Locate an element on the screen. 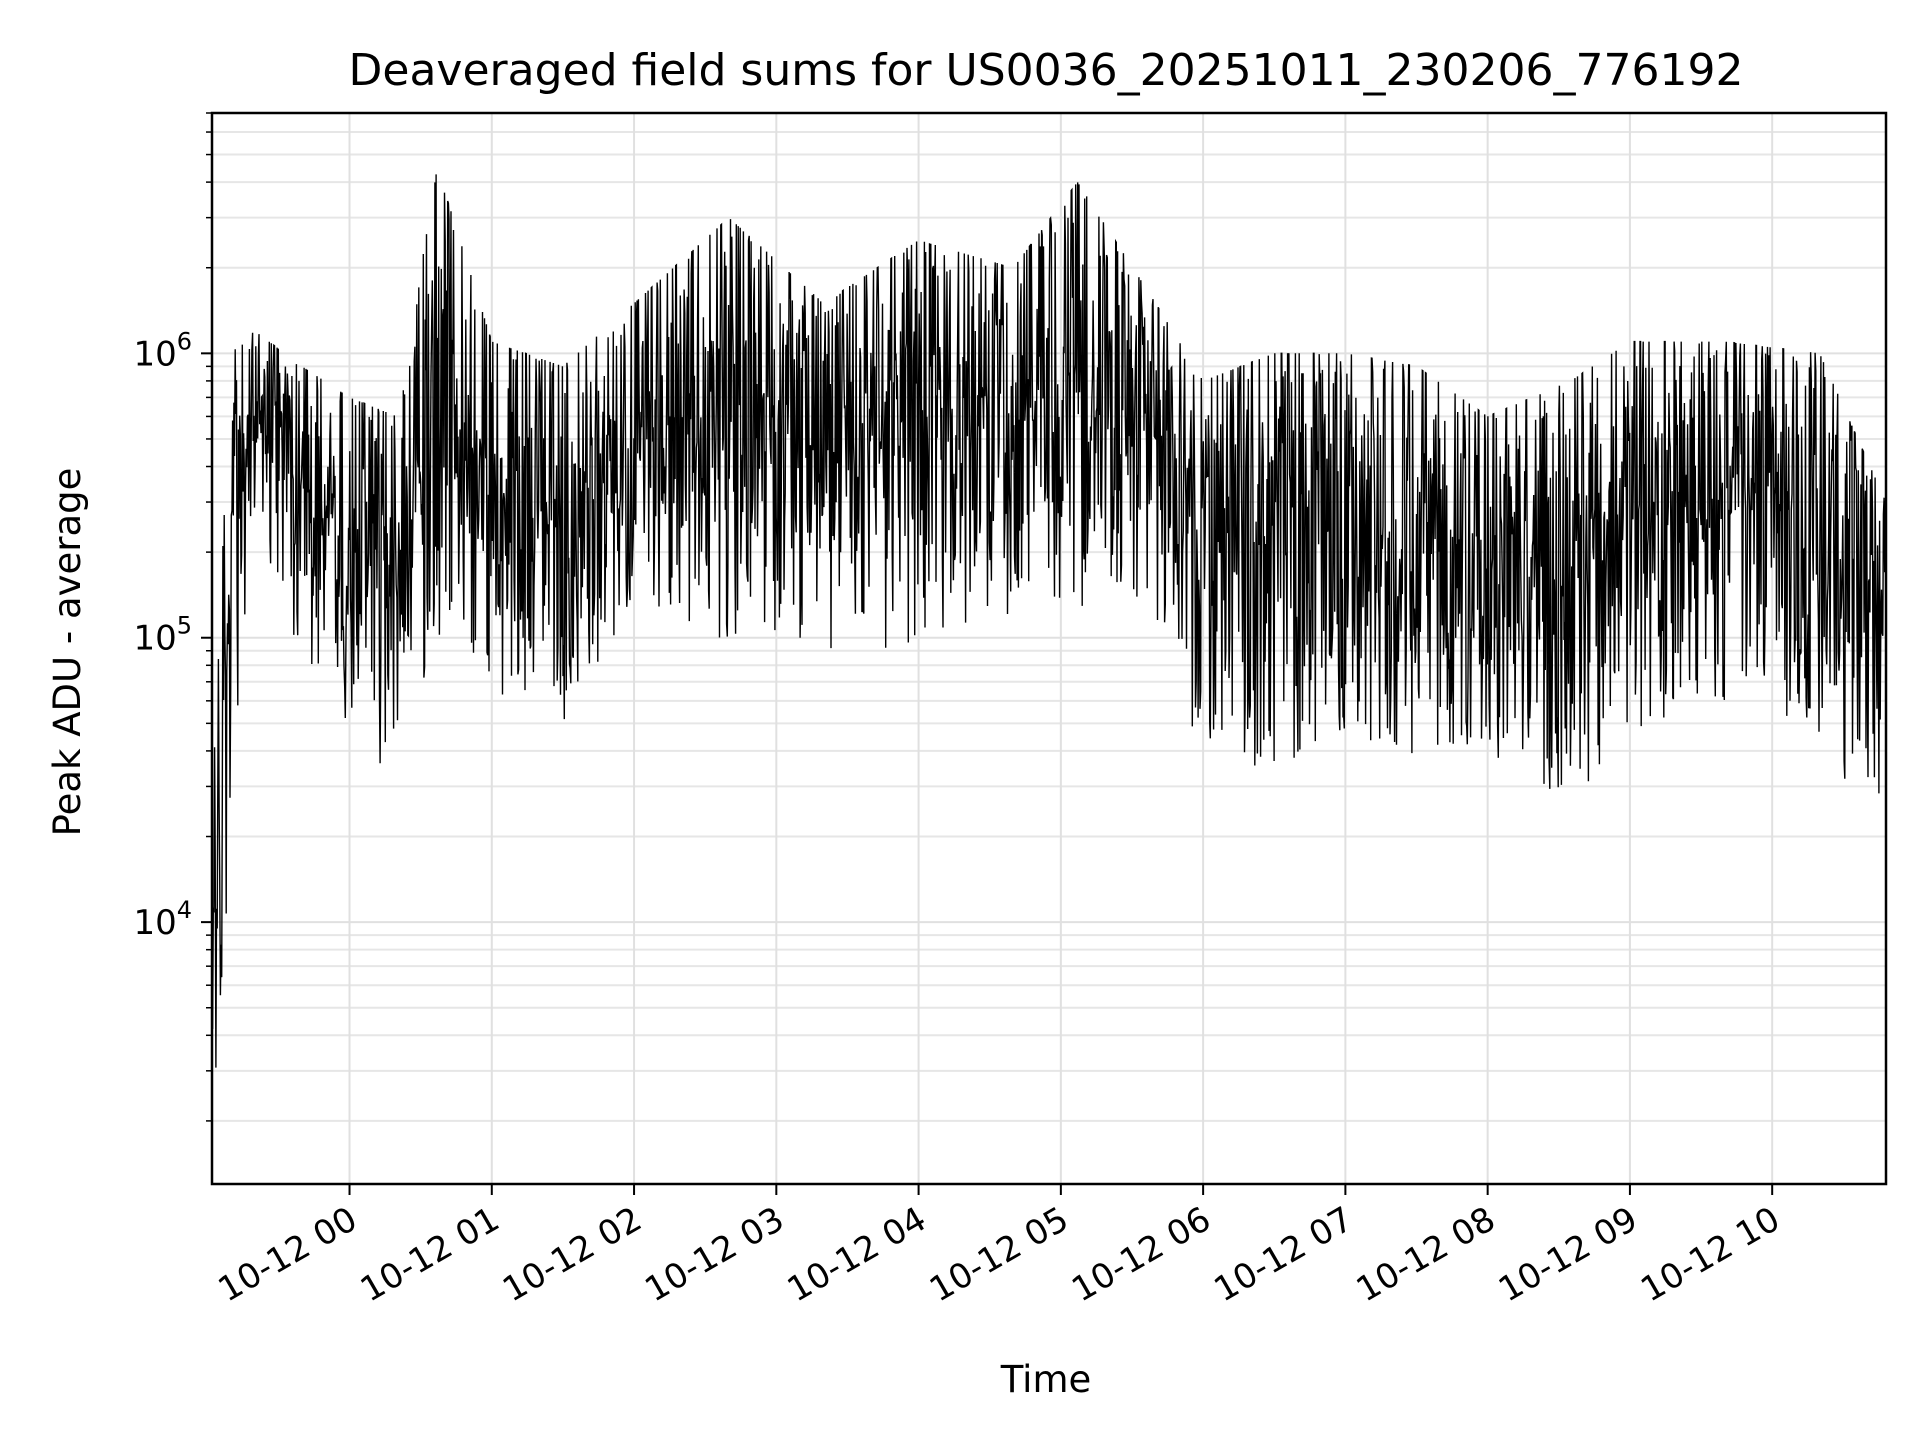 The width and height of the screenshot is (1920, 1440). y-tick-label: 10⁶ is located at coordinates (162, 350).